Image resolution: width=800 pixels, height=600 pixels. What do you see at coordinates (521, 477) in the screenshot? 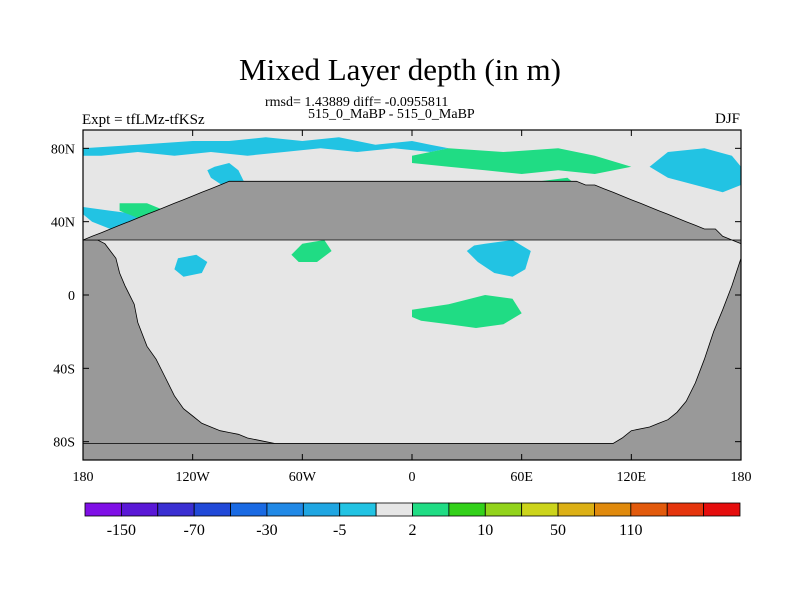
I see `x-tick-label: 60E` at bounding box center [521, 477].